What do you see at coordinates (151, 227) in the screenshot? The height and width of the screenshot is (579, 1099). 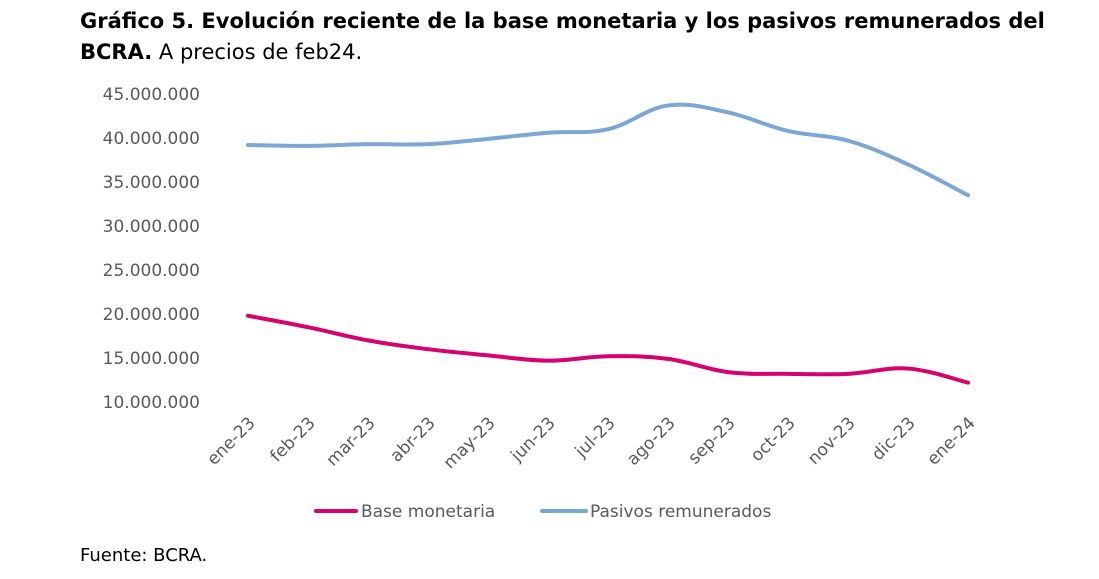 I see `y-tick-label: 30.000.000` at bounding box center [151, 227].